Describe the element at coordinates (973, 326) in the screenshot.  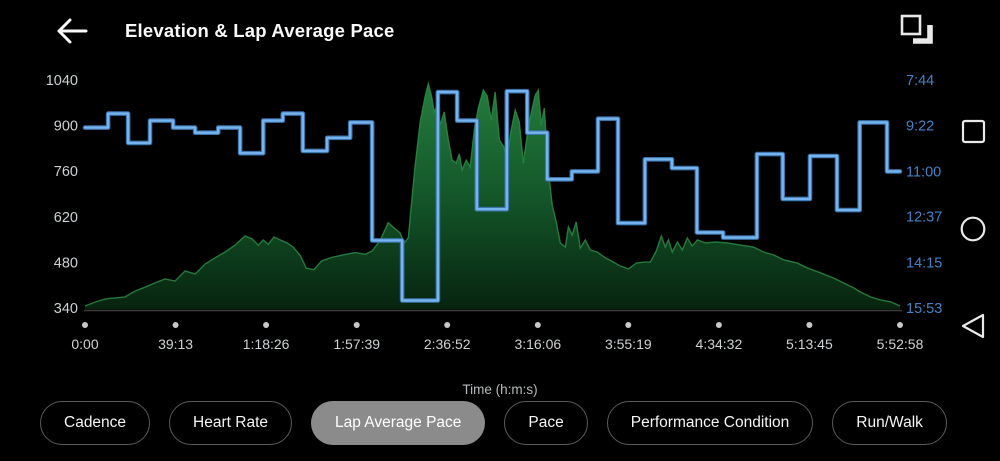
I see `triangle-left-icon` at that location.